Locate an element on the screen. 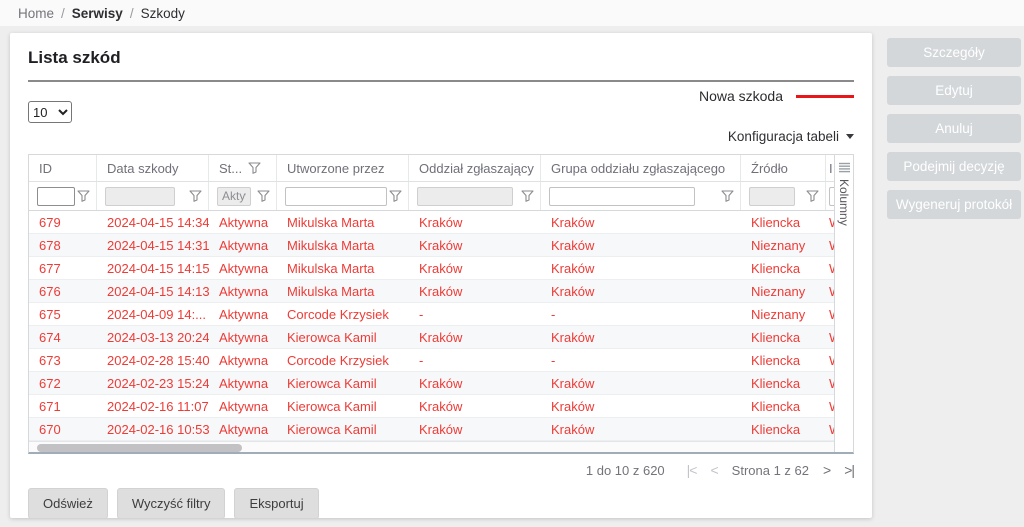 Image resolution: width=1024 pixels, height=527 pixels. column-header-label: I is located at coordinates (831, 168).